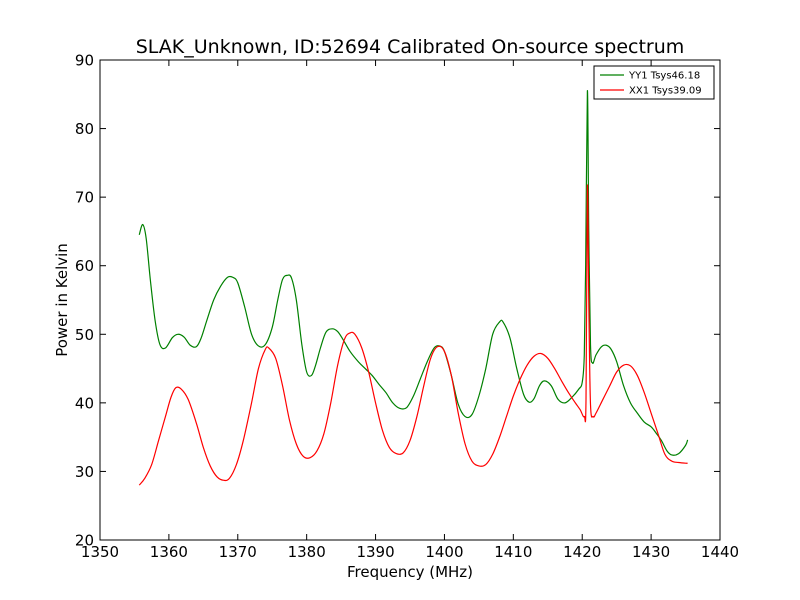  Describe the element at coordinates (84, 198) in the screenshot. I see `y-tick-label: 70` at that location.